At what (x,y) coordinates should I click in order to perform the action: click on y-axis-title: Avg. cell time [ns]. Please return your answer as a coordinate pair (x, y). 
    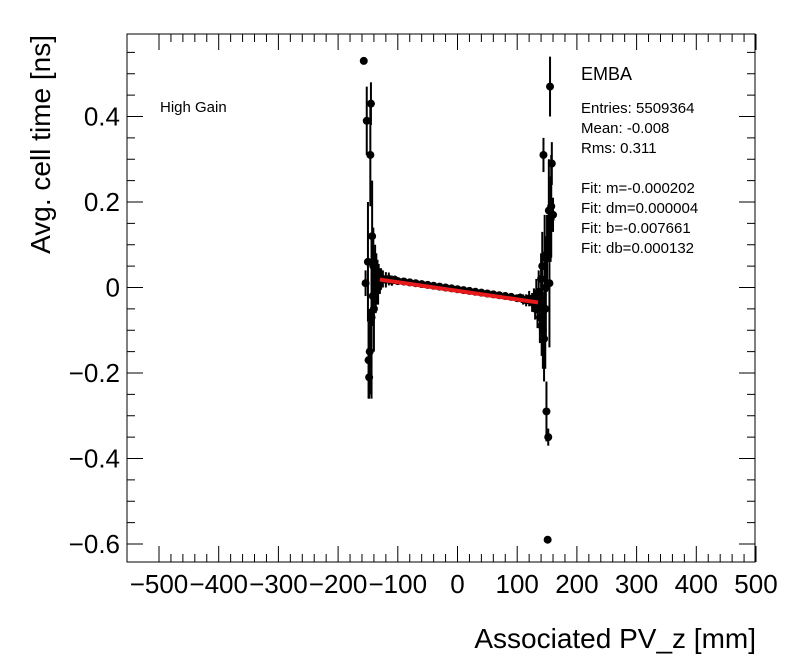
    Looking at the image, I should click on (40, 144).